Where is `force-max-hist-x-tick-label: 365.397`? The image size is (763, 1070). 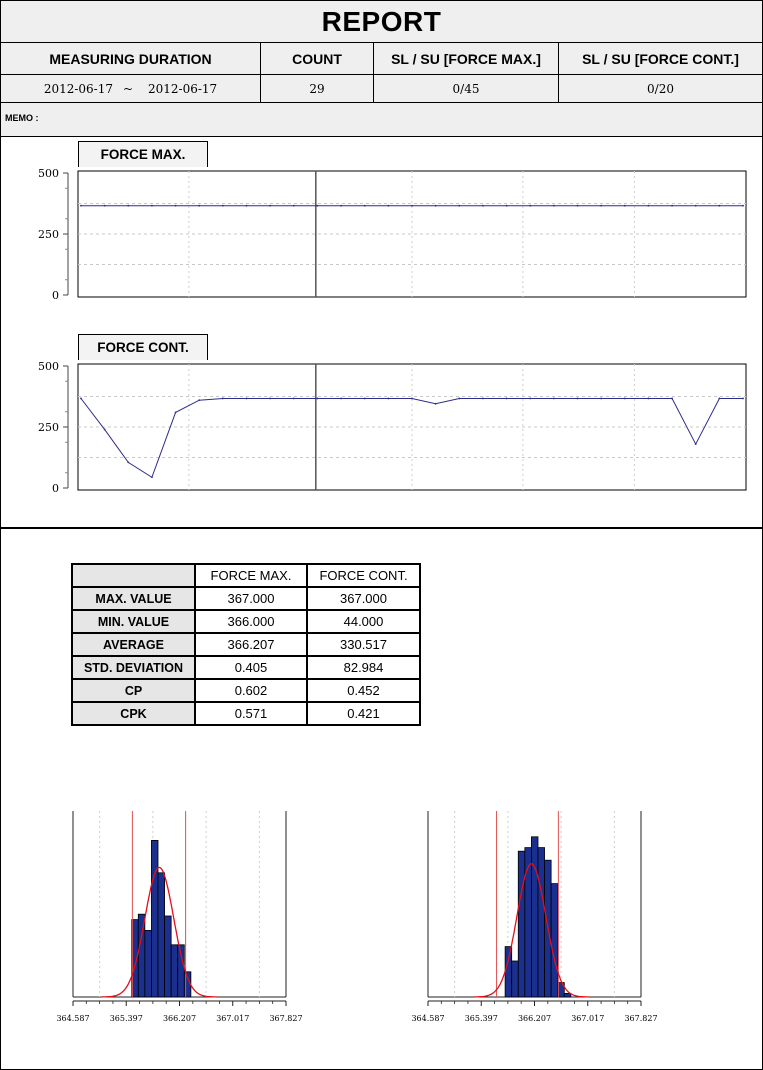
force-max-hist-x-tick-label: 365.397 is located at coordinates (126, 1018).